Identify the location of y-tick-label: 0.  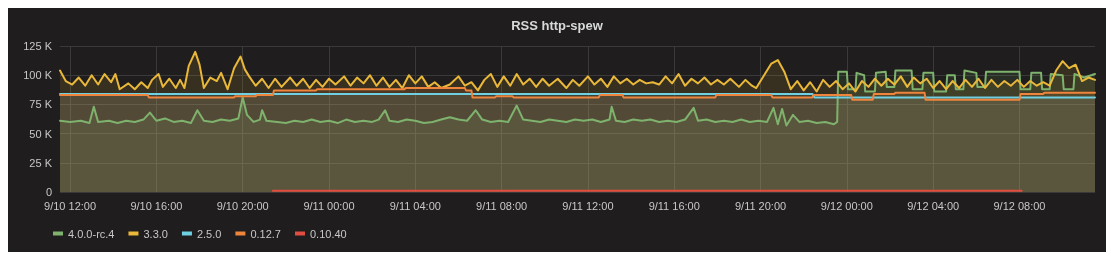
(48, 192).